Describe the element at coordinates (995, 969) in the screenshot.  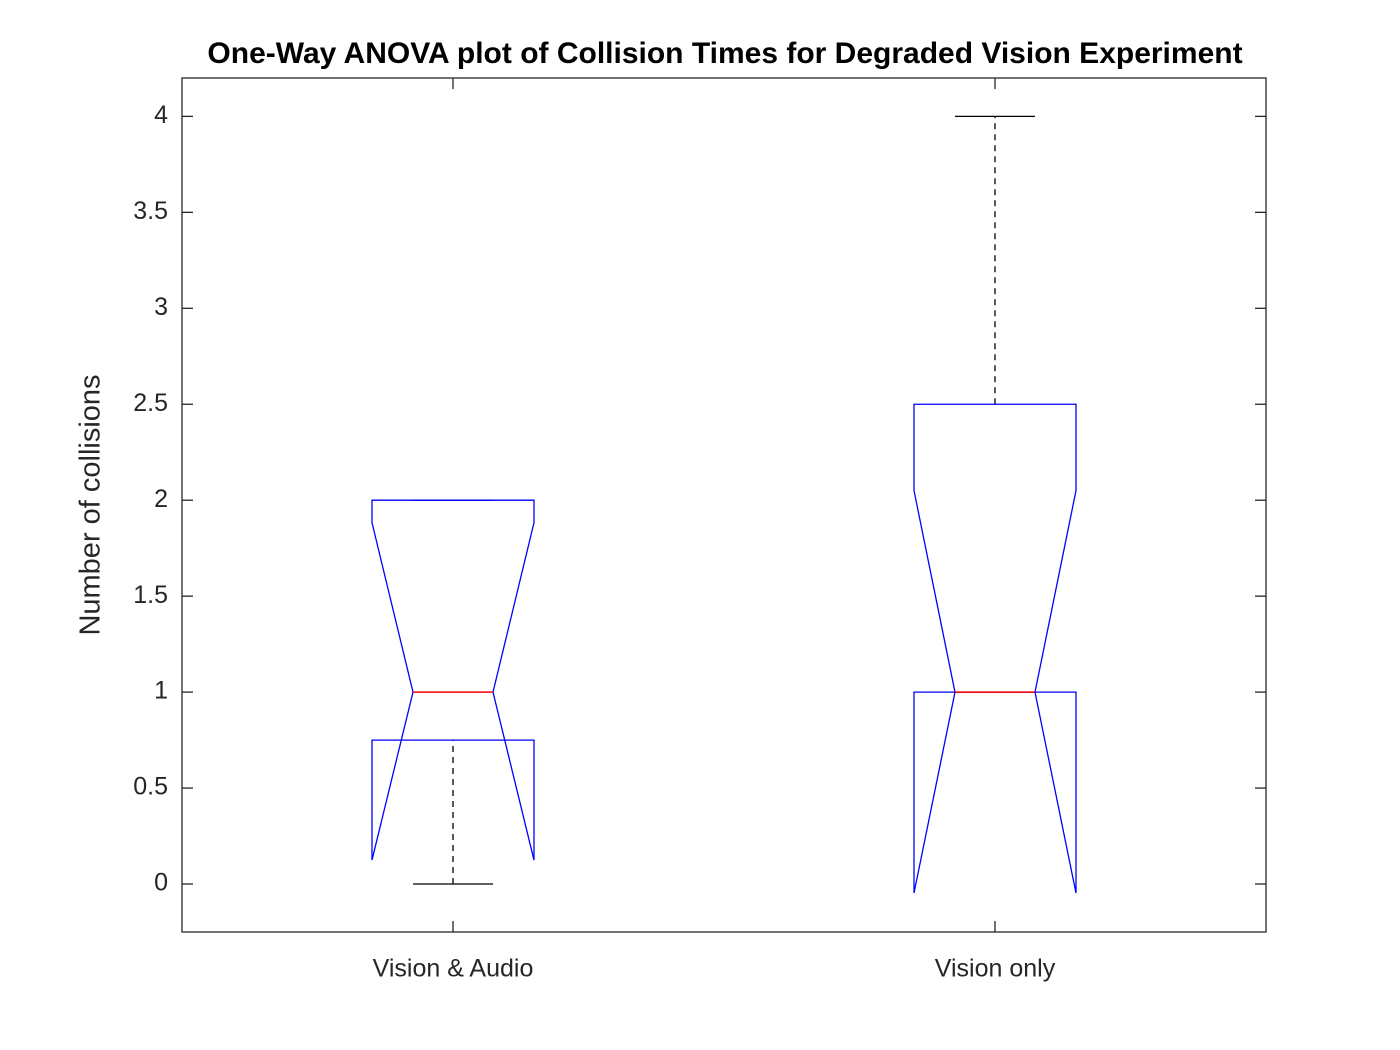
I see `x-tick-label: Vision only` at that location.